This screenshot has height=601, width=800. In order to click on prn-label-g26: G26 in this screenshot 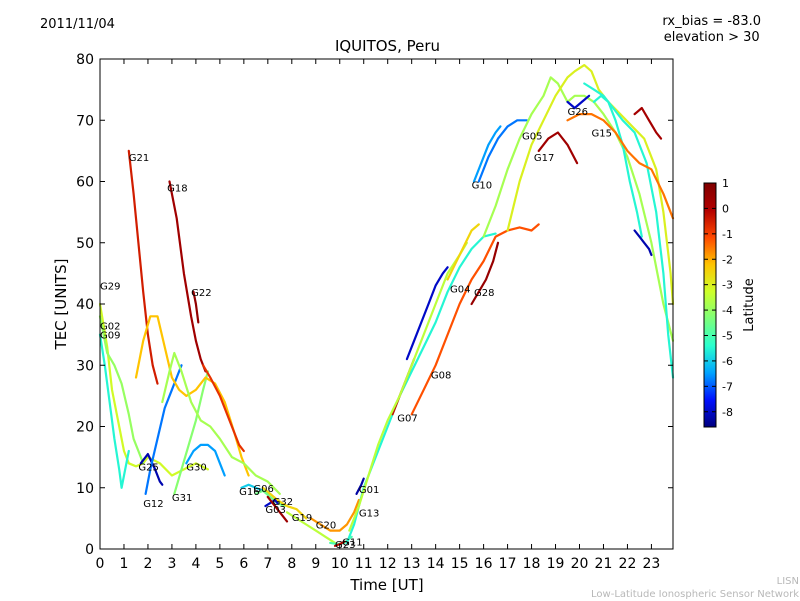, I will do `click(578, 112)`.